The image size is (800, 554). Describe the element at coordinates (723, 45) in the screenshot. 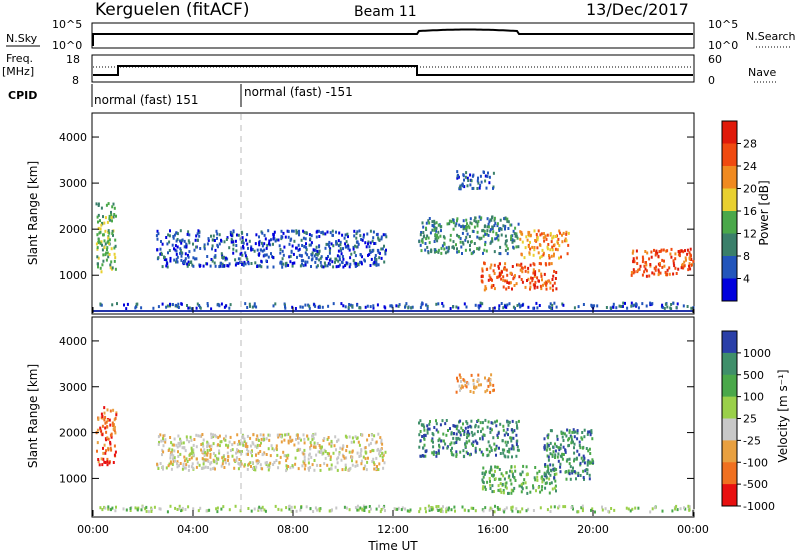

I see `noise-right-tick-bottom: 10^0` at that location.